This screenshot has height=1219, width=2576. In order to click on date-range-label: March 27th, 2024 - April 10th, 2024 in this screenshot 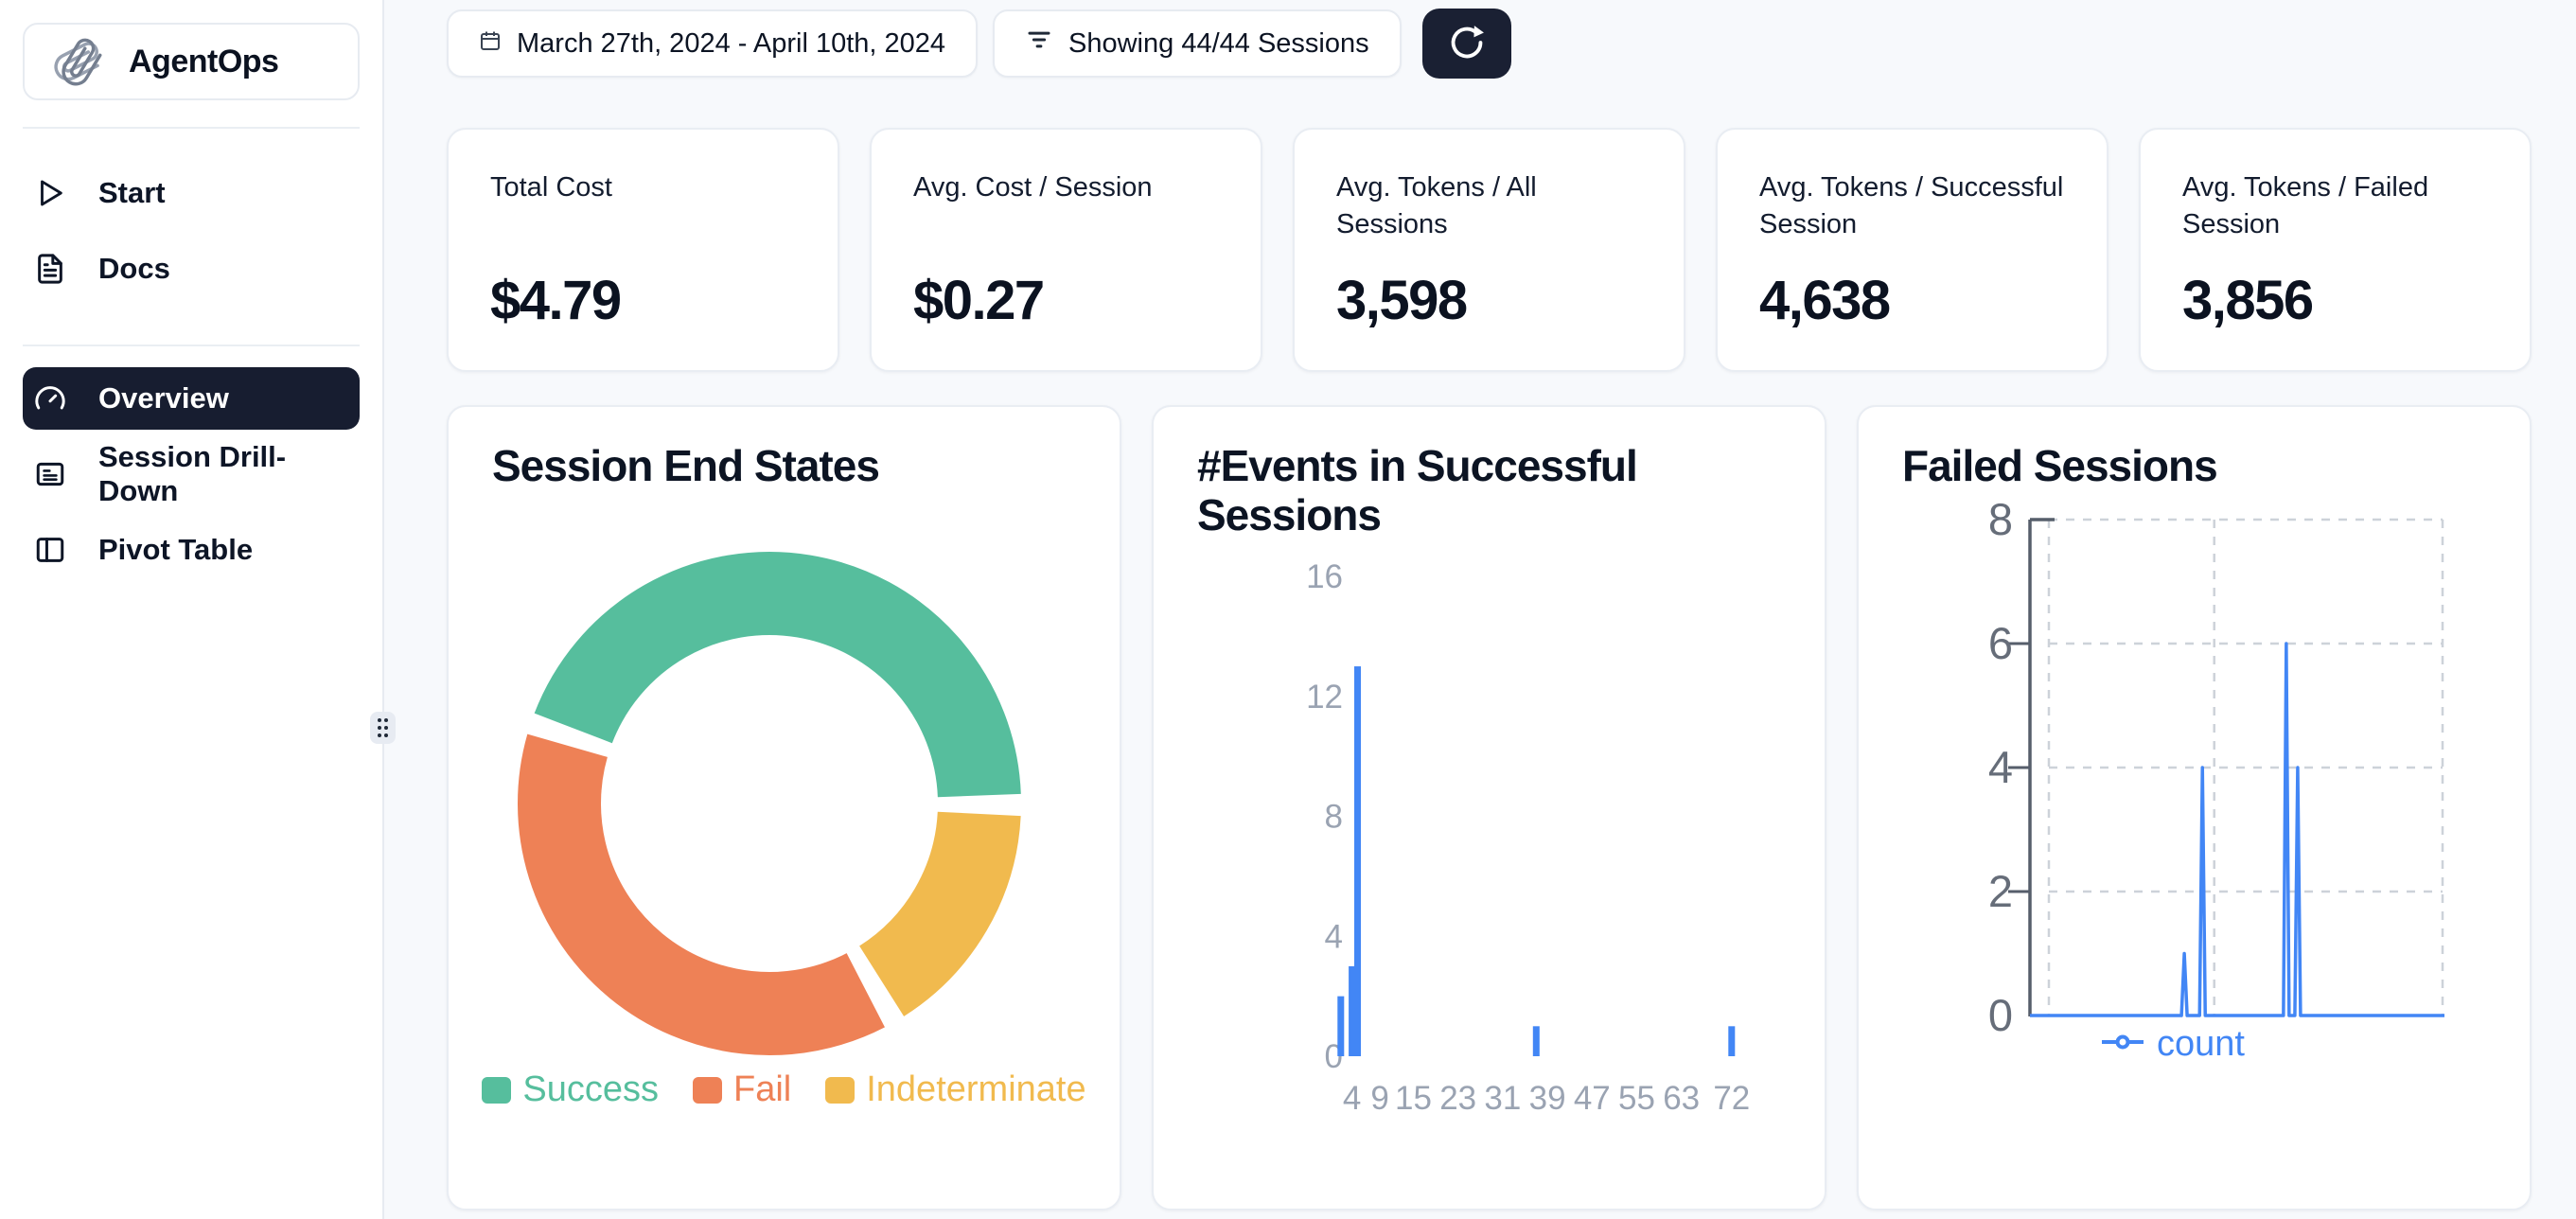, I will do `click(731, 43)`.